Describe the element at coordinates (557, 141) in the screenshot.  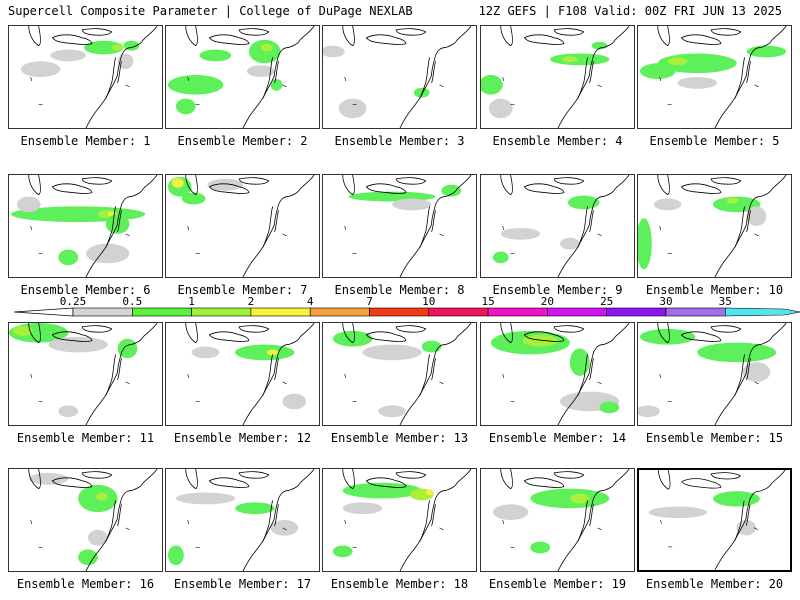
I see `panel-label-4: Ensemble Member: 4` at that location.